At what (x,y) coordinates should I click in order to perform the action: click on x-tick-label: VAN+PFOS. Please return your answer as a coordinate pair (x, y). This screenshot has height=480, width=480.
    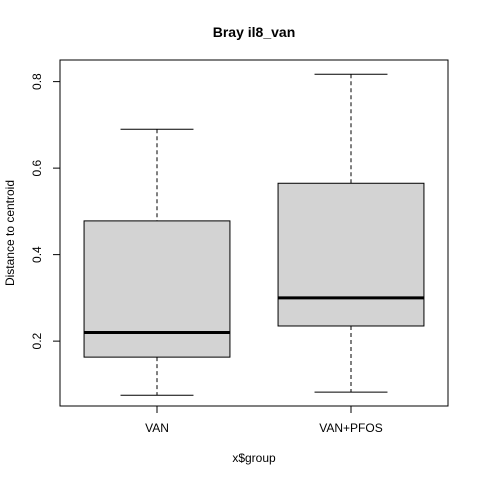
    Looking at the image, I should click on (350, 428).